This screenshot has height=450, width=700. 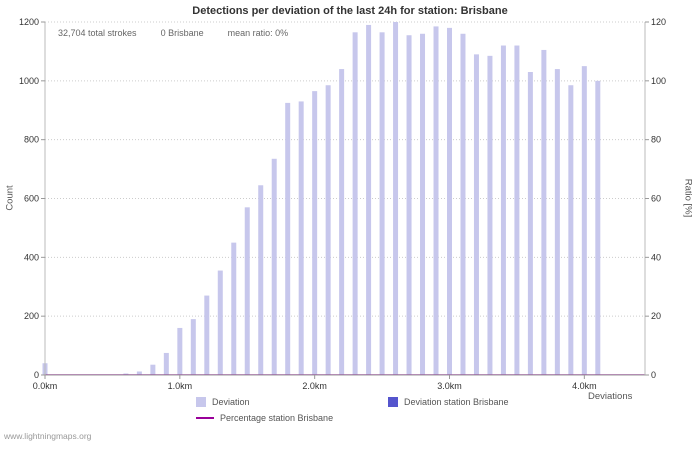 I want to click on deviation-station-swatch-icon, so click(x=393, y=402).